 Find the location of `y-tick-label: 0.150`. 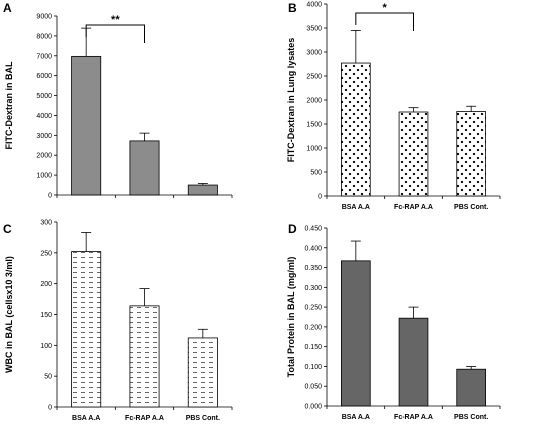

y-tick-label: 0.150 is located at coordinates (313, 347).